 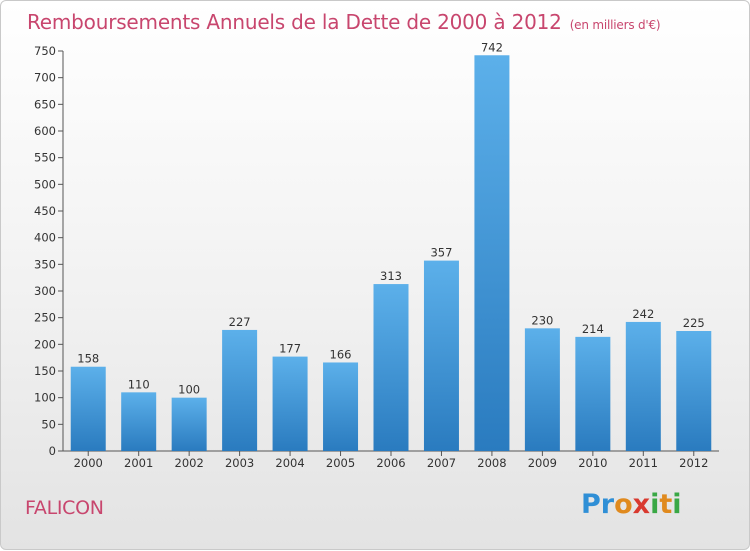 I want to click on y-tick-label: 300, so click(x=45, y=291).